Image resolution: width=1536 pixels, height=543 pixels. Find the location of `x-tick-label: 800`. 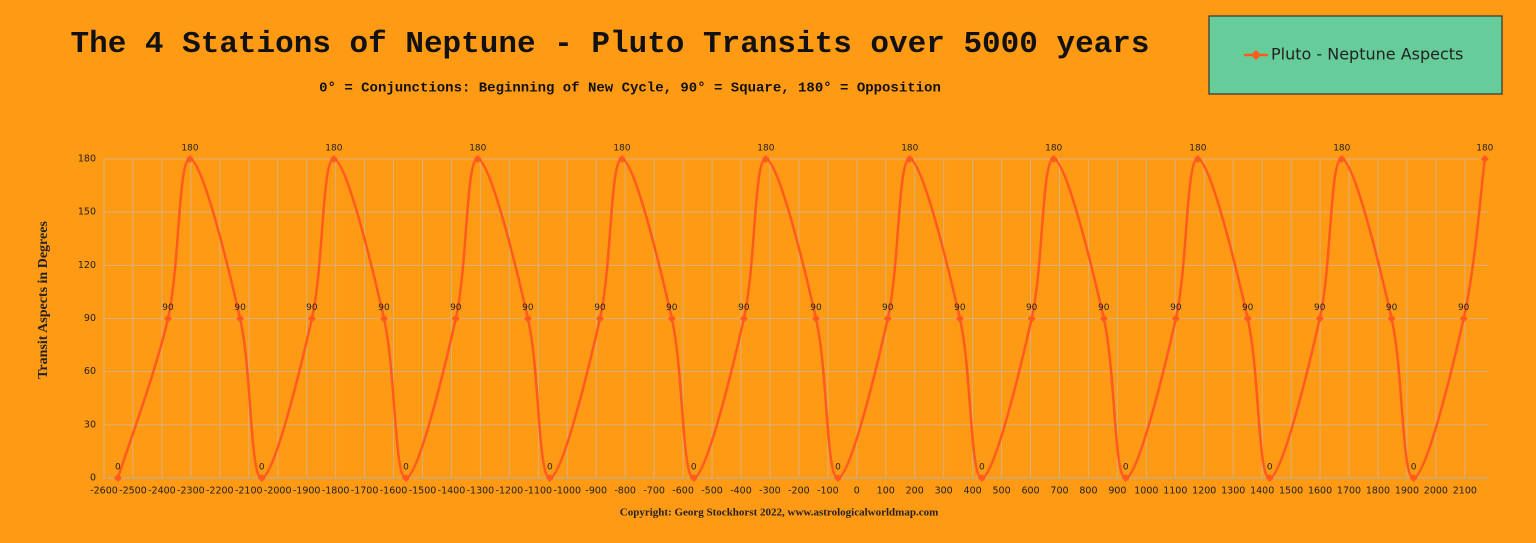

x-tick-label: 800 is located at coordinates (1088, 491).